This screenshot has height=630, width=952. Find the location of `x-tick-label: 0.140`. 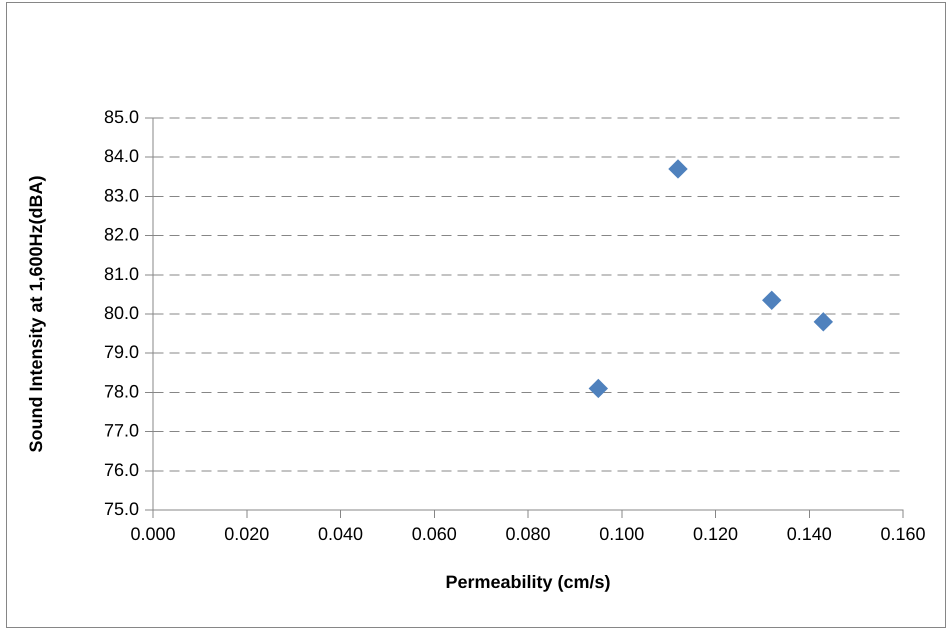

x-tick-label: 0.140 is located at coordinates (809, 534).